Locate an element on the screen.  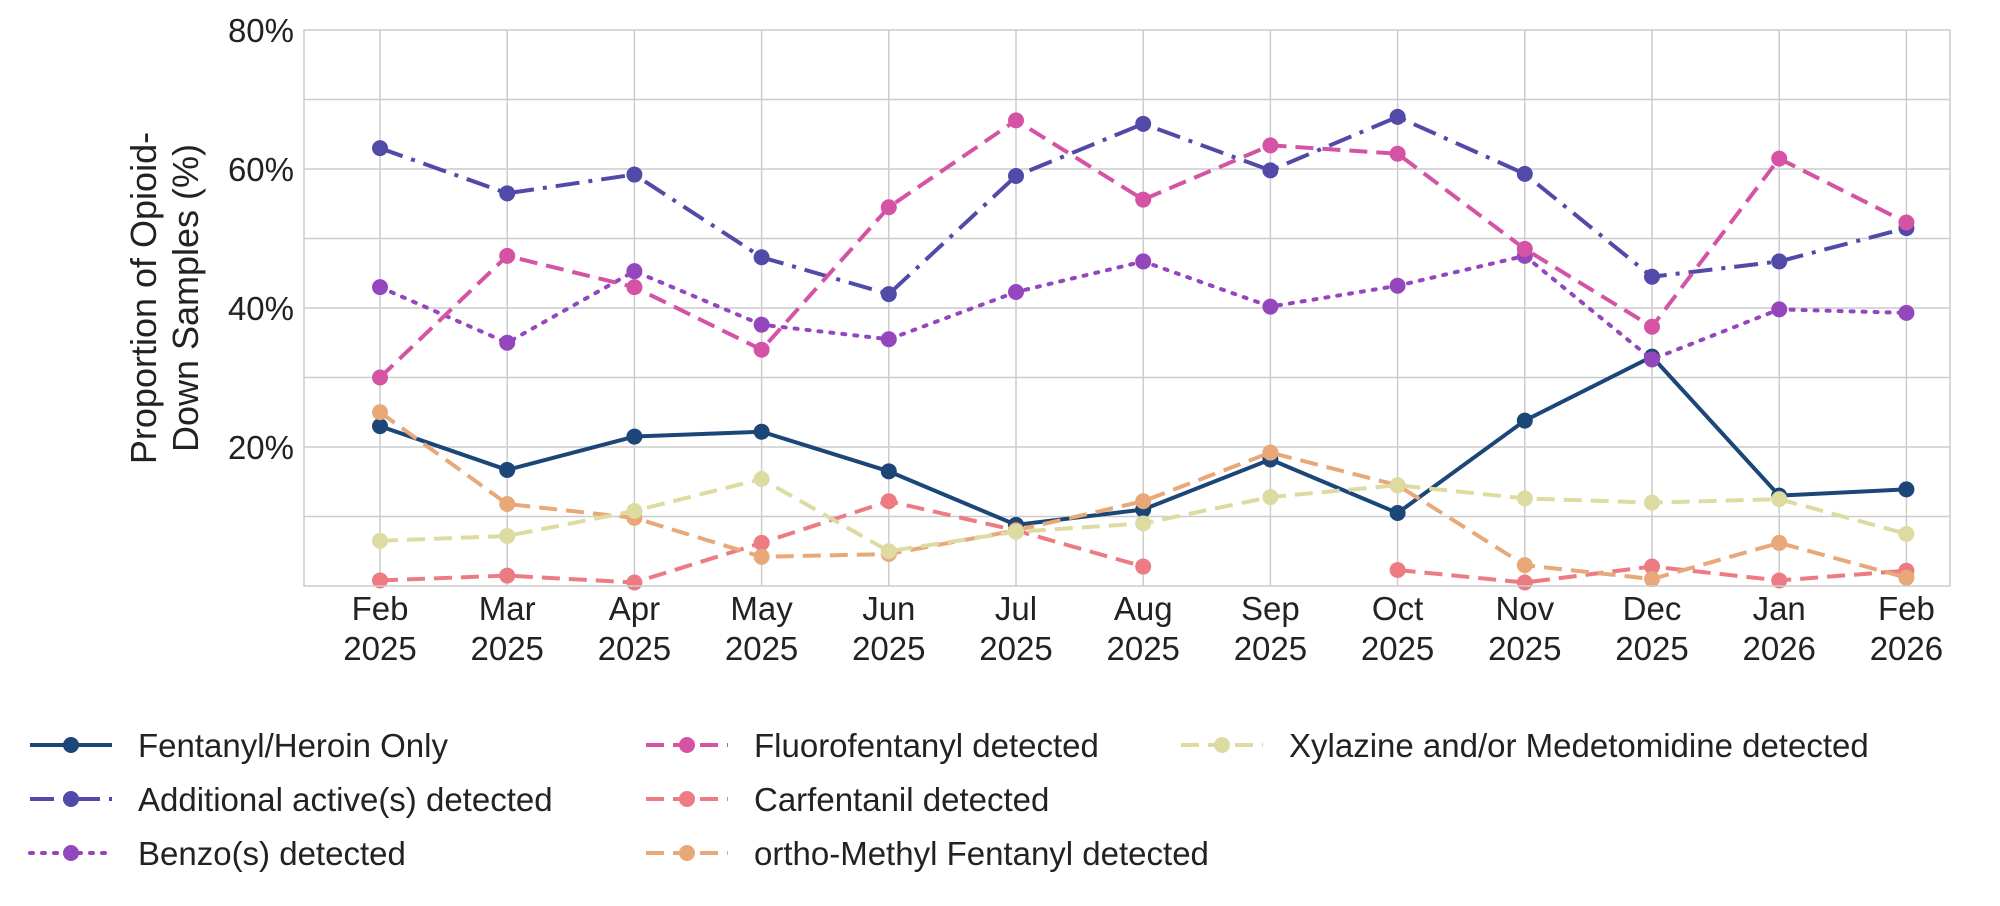
legend-label: Fentanyl/Heroin Only is located at coordinates (293, 745).